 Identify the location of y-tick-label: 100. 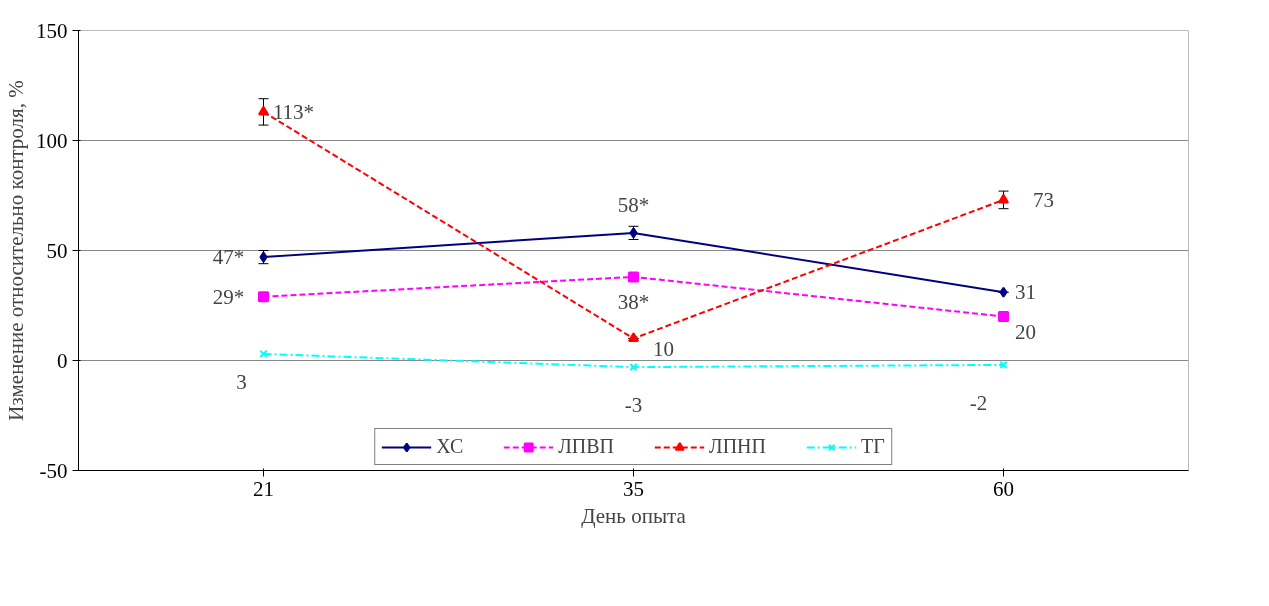
(52, 140).